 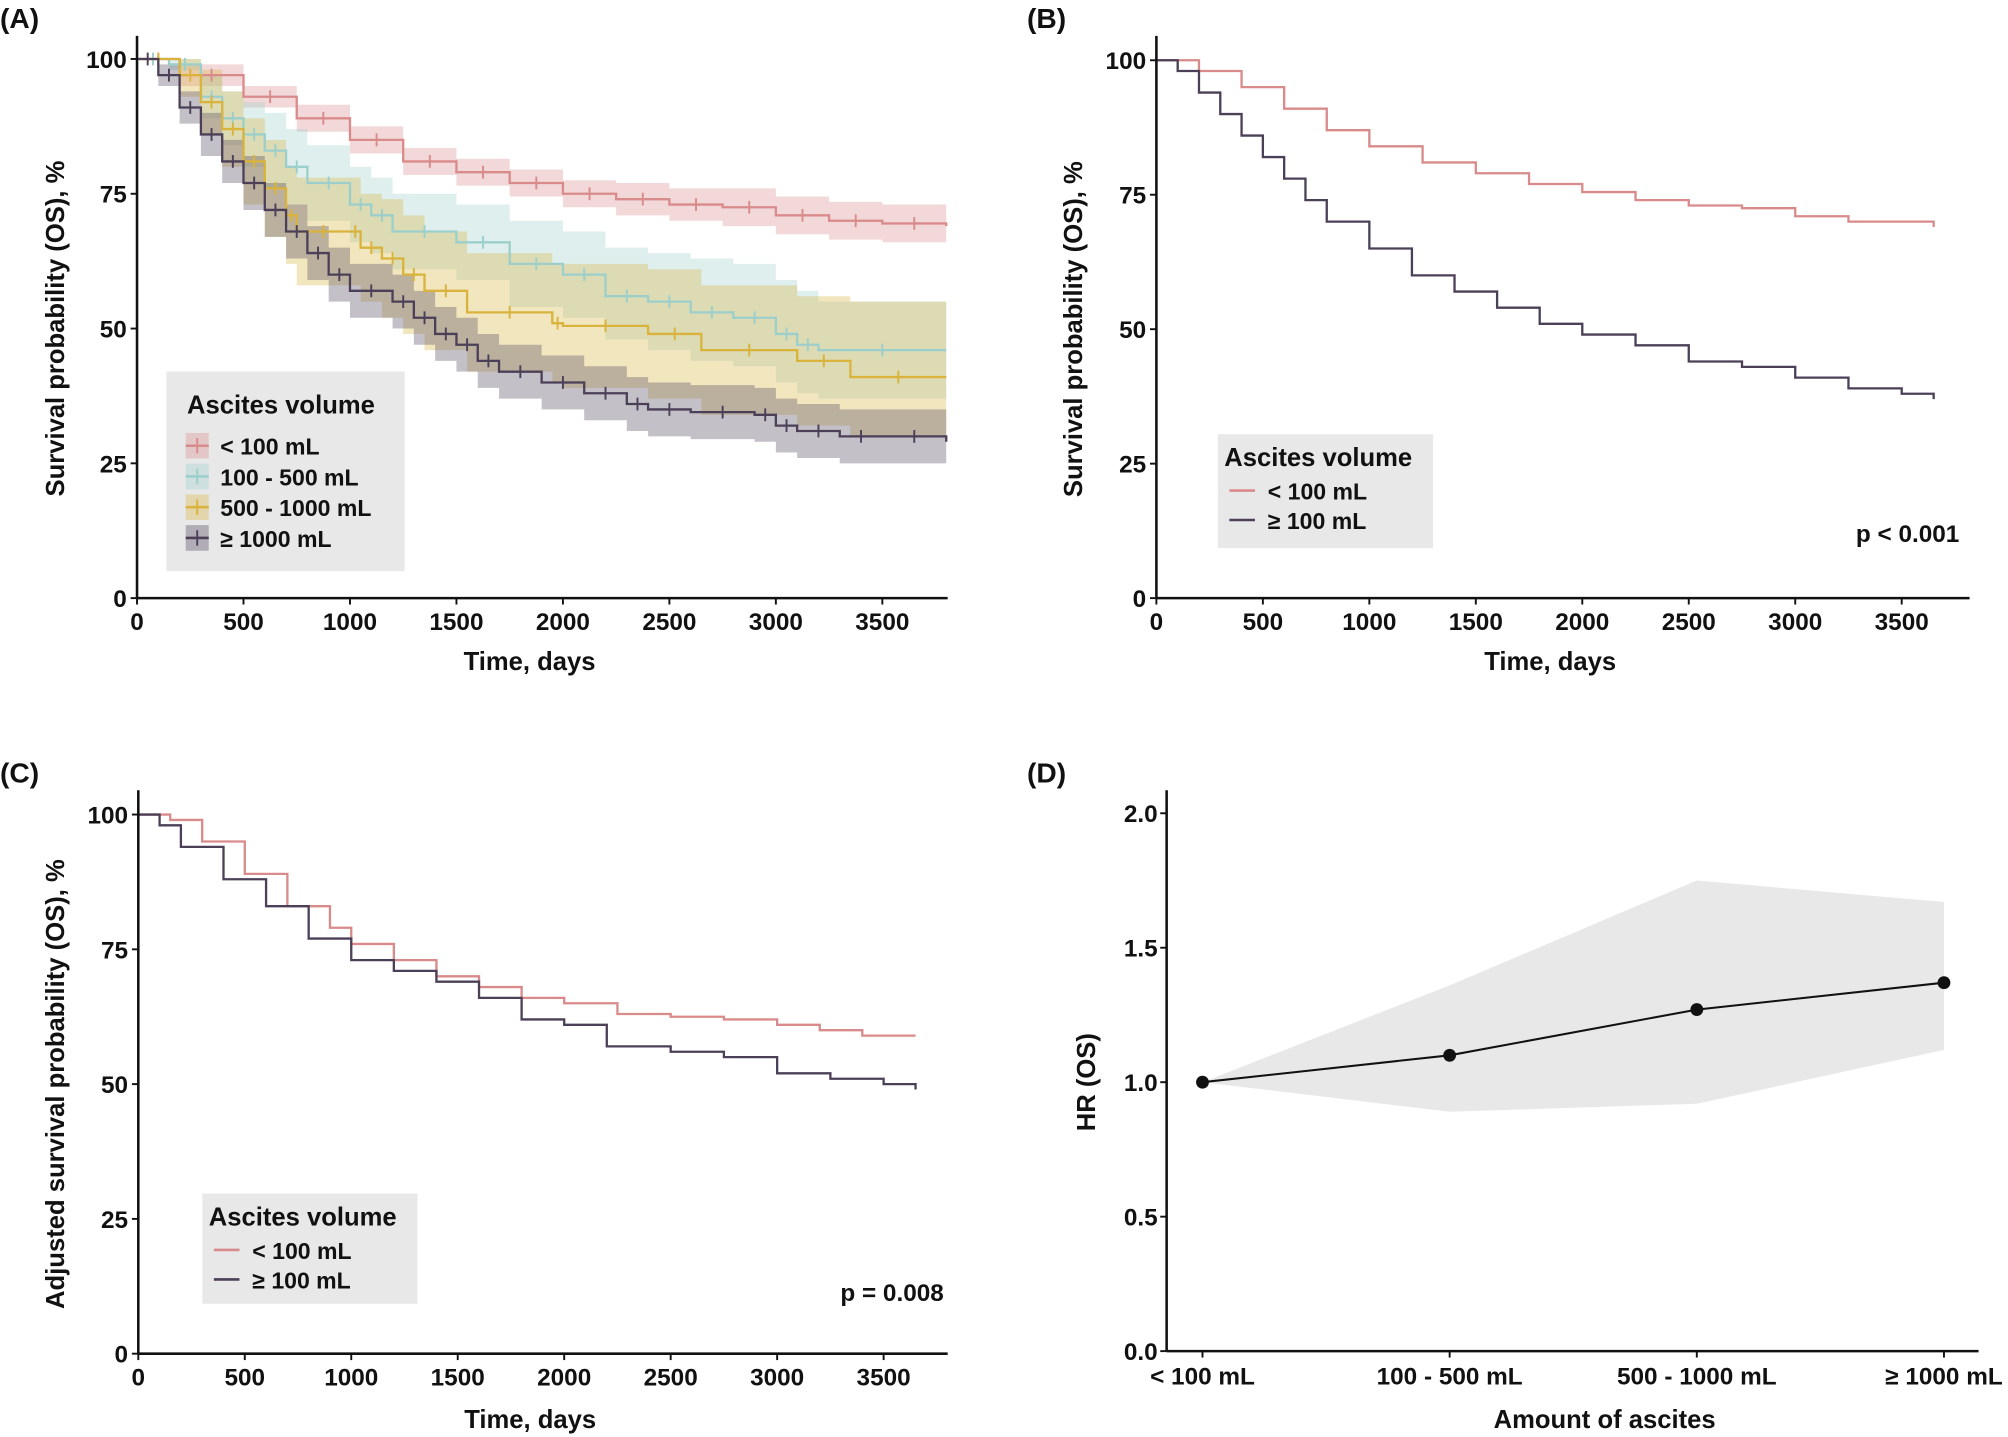 I want to click on panel-label: (B), so click(x=1046, y=18).